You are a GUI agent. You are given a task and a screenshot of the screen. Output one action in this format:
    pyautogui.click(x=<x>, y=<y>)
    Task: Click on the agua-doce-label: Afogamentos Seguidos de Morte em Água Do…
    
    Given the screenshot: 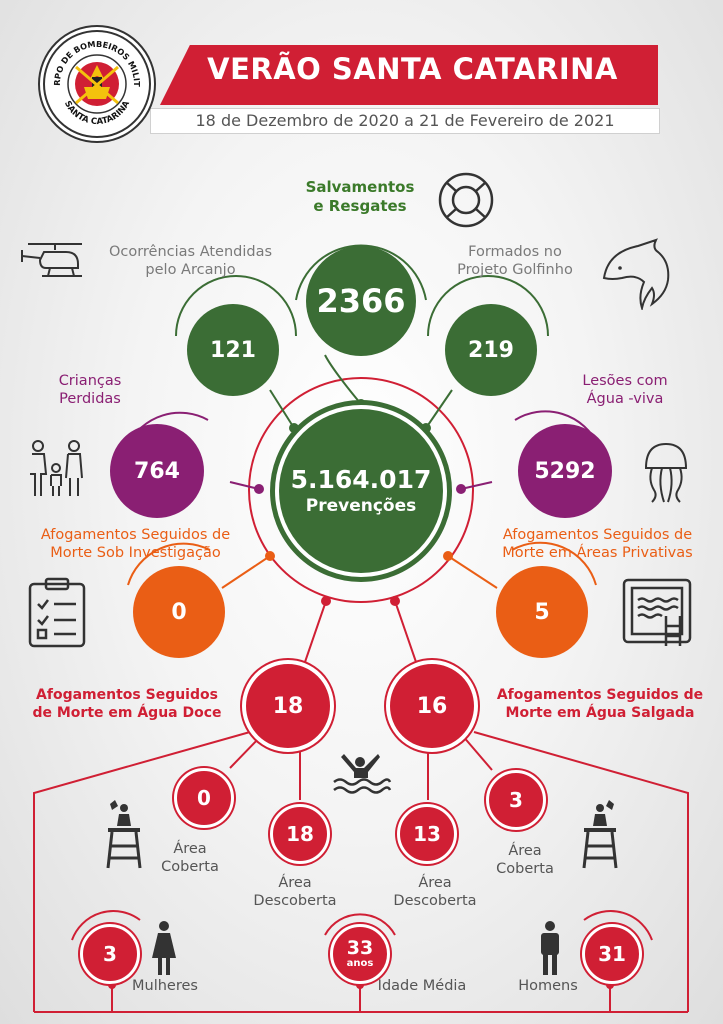 What is the action you would take?
    pyautogui.click(x=127, y=704)
    